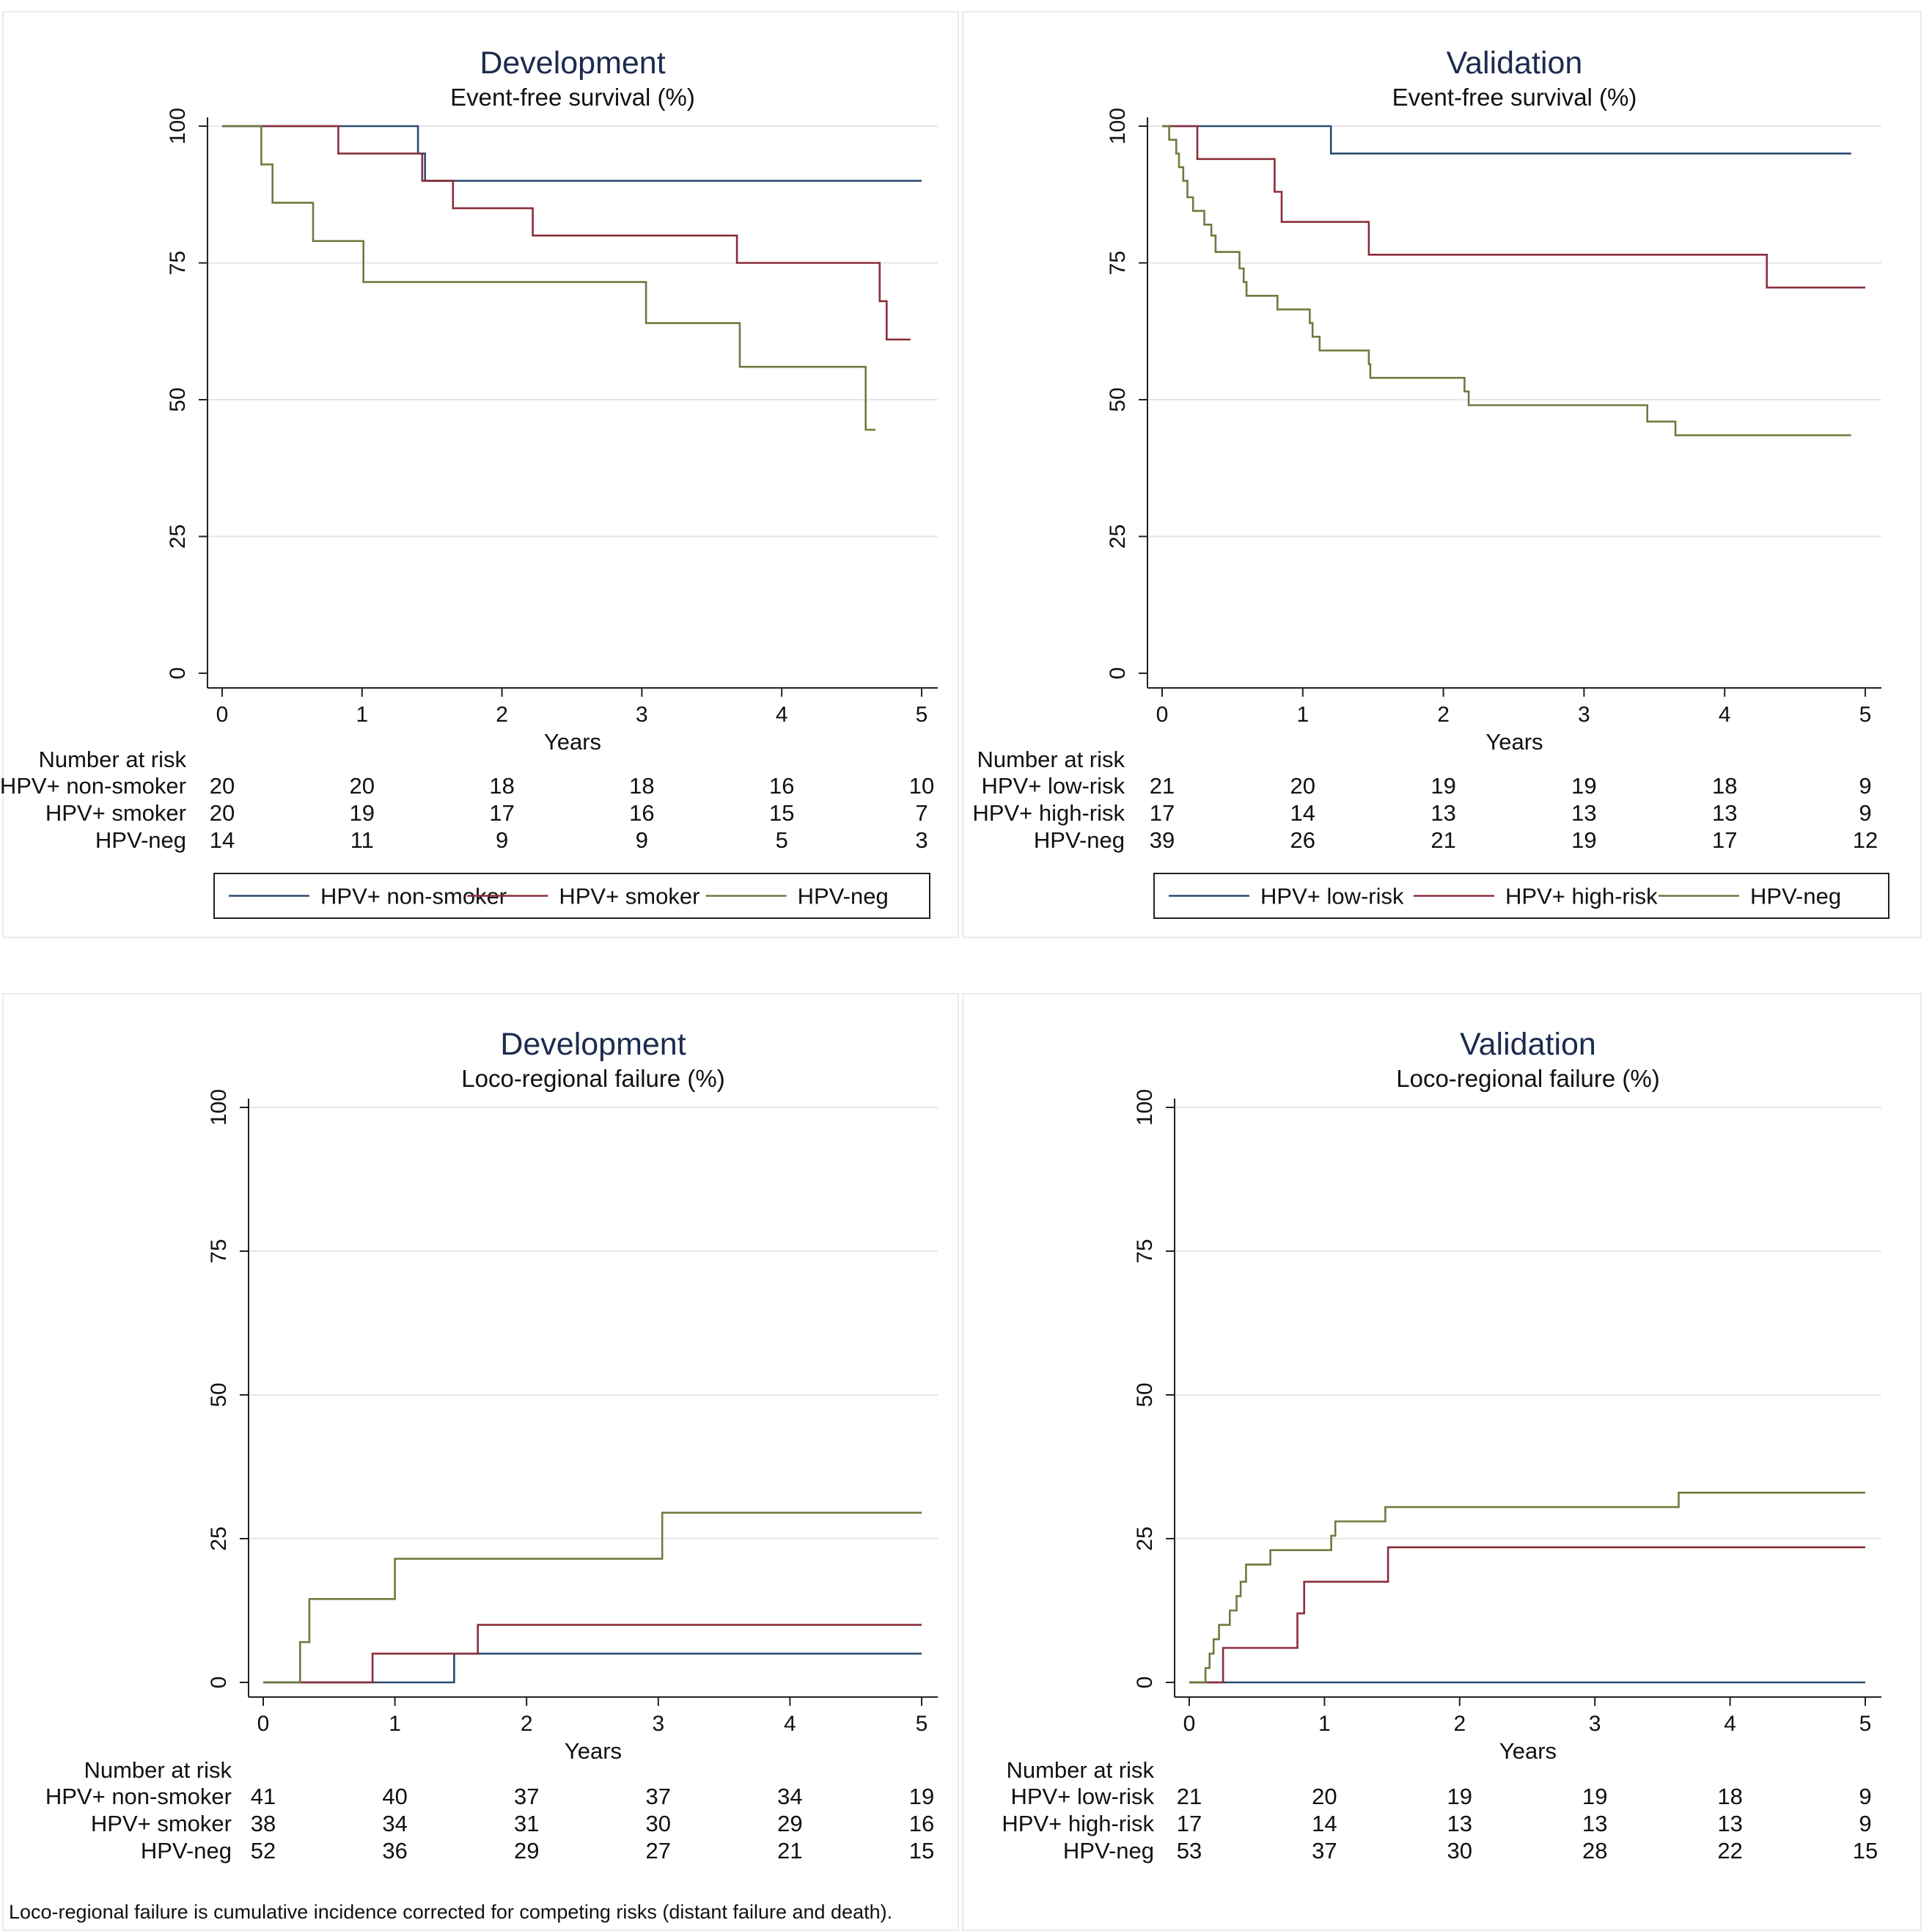 This screenshot has height=1931, width=1932. What do you see at coordinates (1082, 1796) in the screenshot?
I see `risk-row-label: HPV+ low-risk` at bounding box center [1082, 1796].